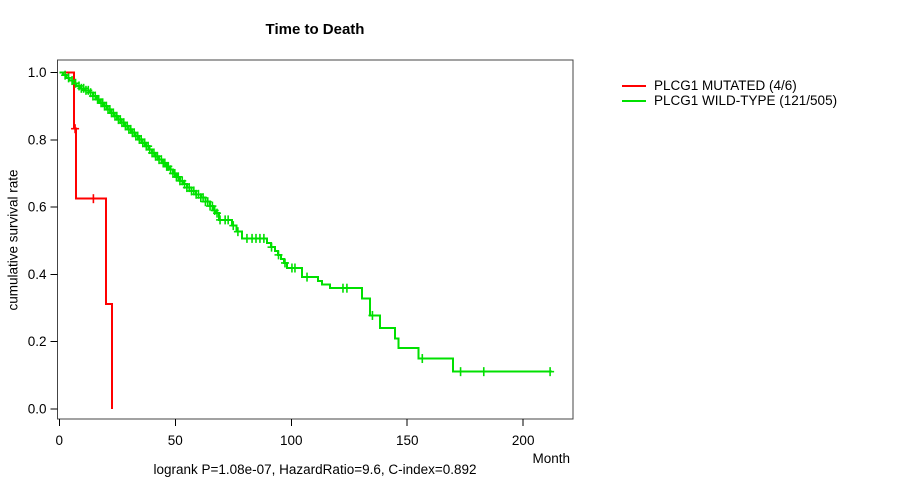 The height and width of the screenshot is (500, 900). Describe the element at coordinates (37, 274) in the screenshot. I see `y-tick-label: 0.4` at that location.